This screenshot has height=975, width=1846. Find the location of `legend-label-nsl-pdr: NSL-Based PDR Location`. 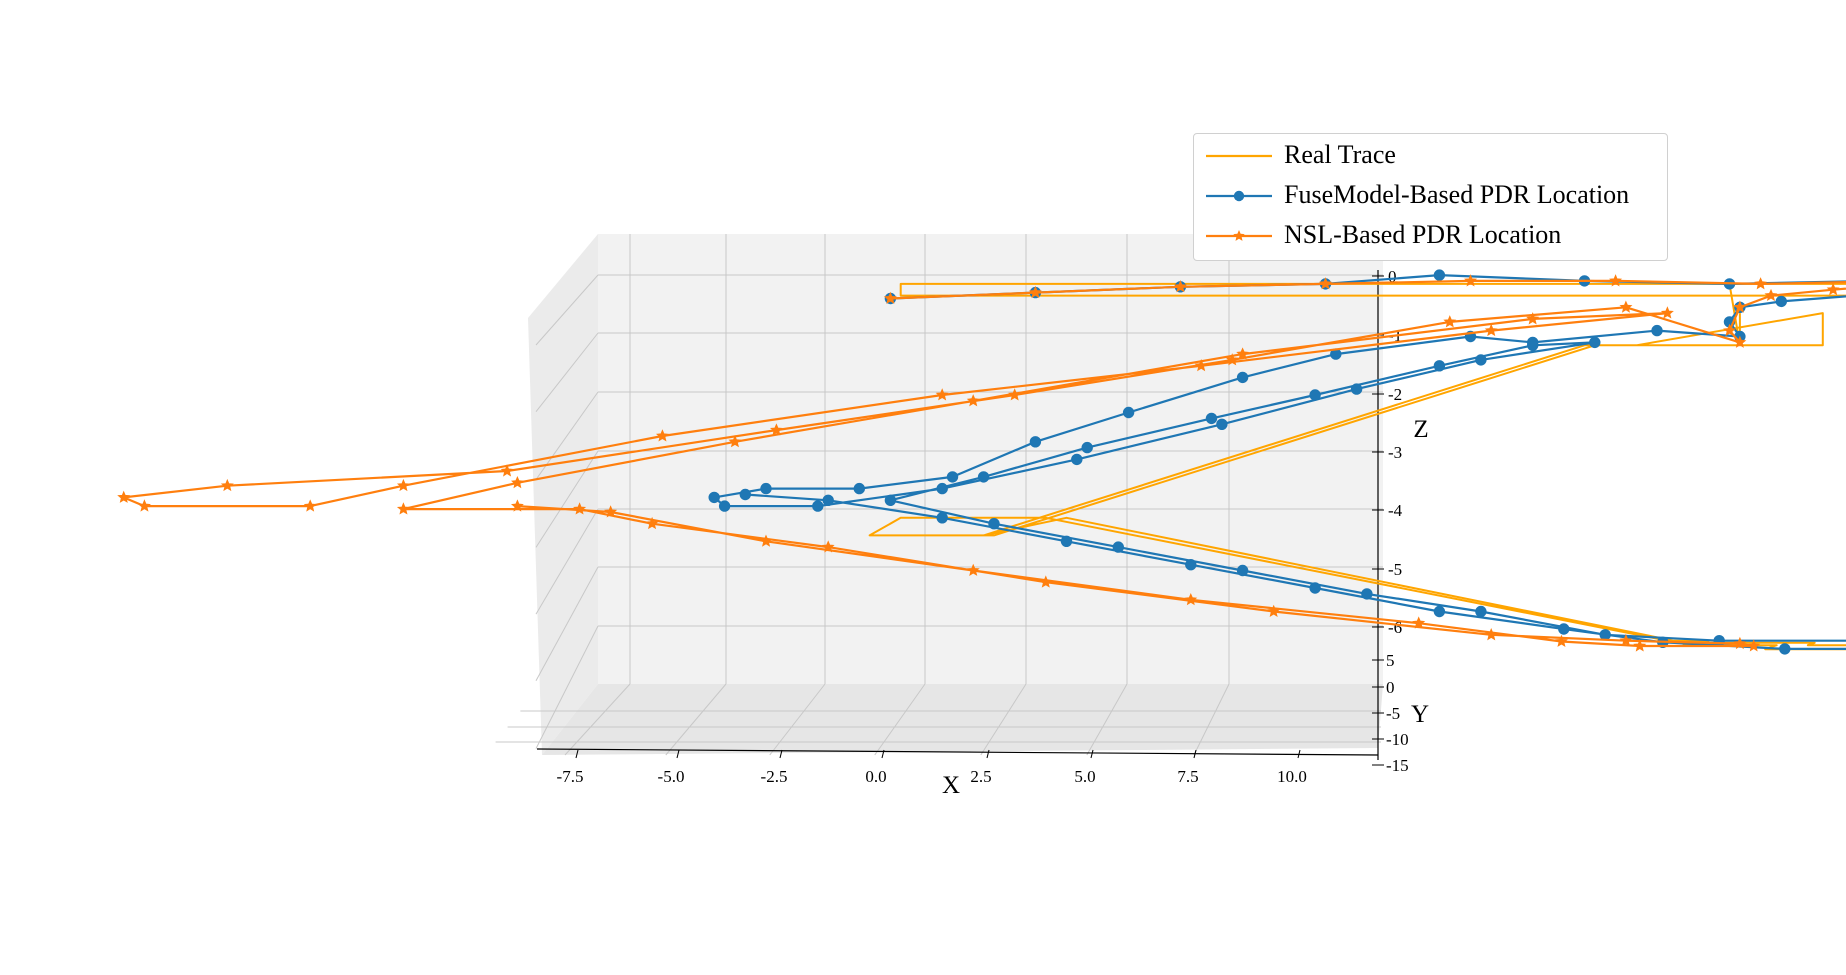

legend-label-nsl-pdr: NSL-Based PDR Location is located at coordinates (1423, 234).